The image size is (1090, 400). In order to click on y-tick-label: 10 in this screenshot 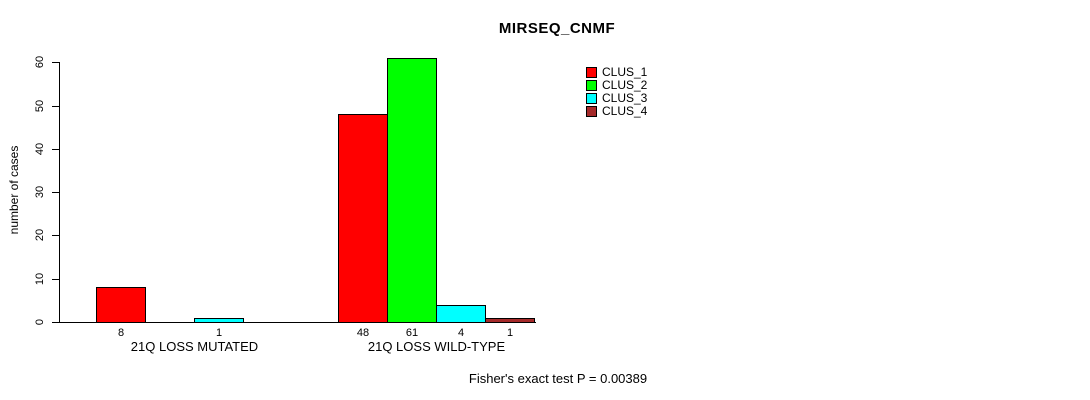, I will do `click(40, 279)`.